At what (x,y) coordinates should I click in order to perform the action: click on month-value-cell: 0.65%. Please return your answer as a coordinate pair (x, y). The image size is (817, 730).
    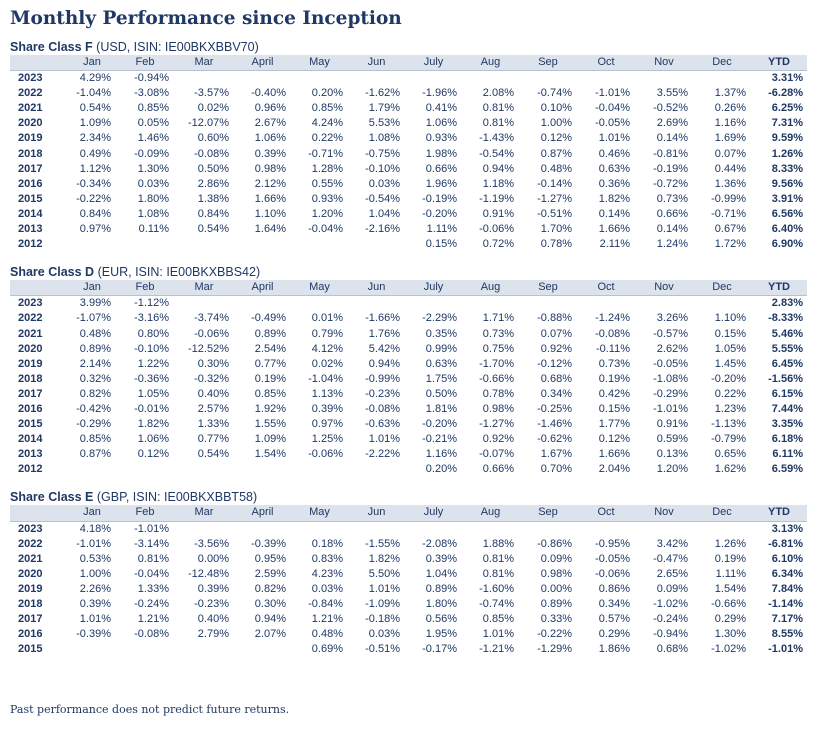
    Looking at the image, I should click on (730, 454).